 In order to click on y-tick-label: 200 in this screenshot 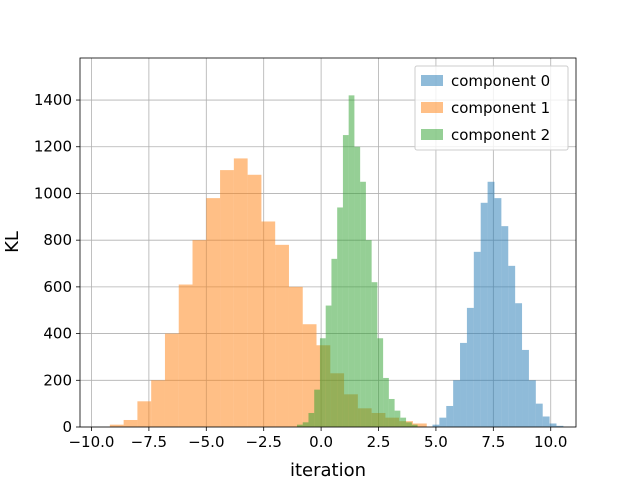, I will do `click(57, 380)`.